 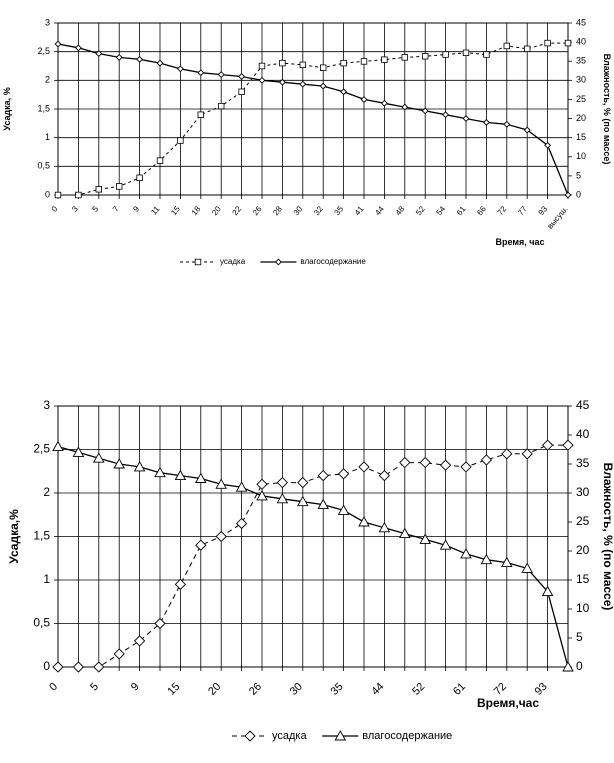 I want to click on x-tick-label: 72, so click(x=502, y=210).